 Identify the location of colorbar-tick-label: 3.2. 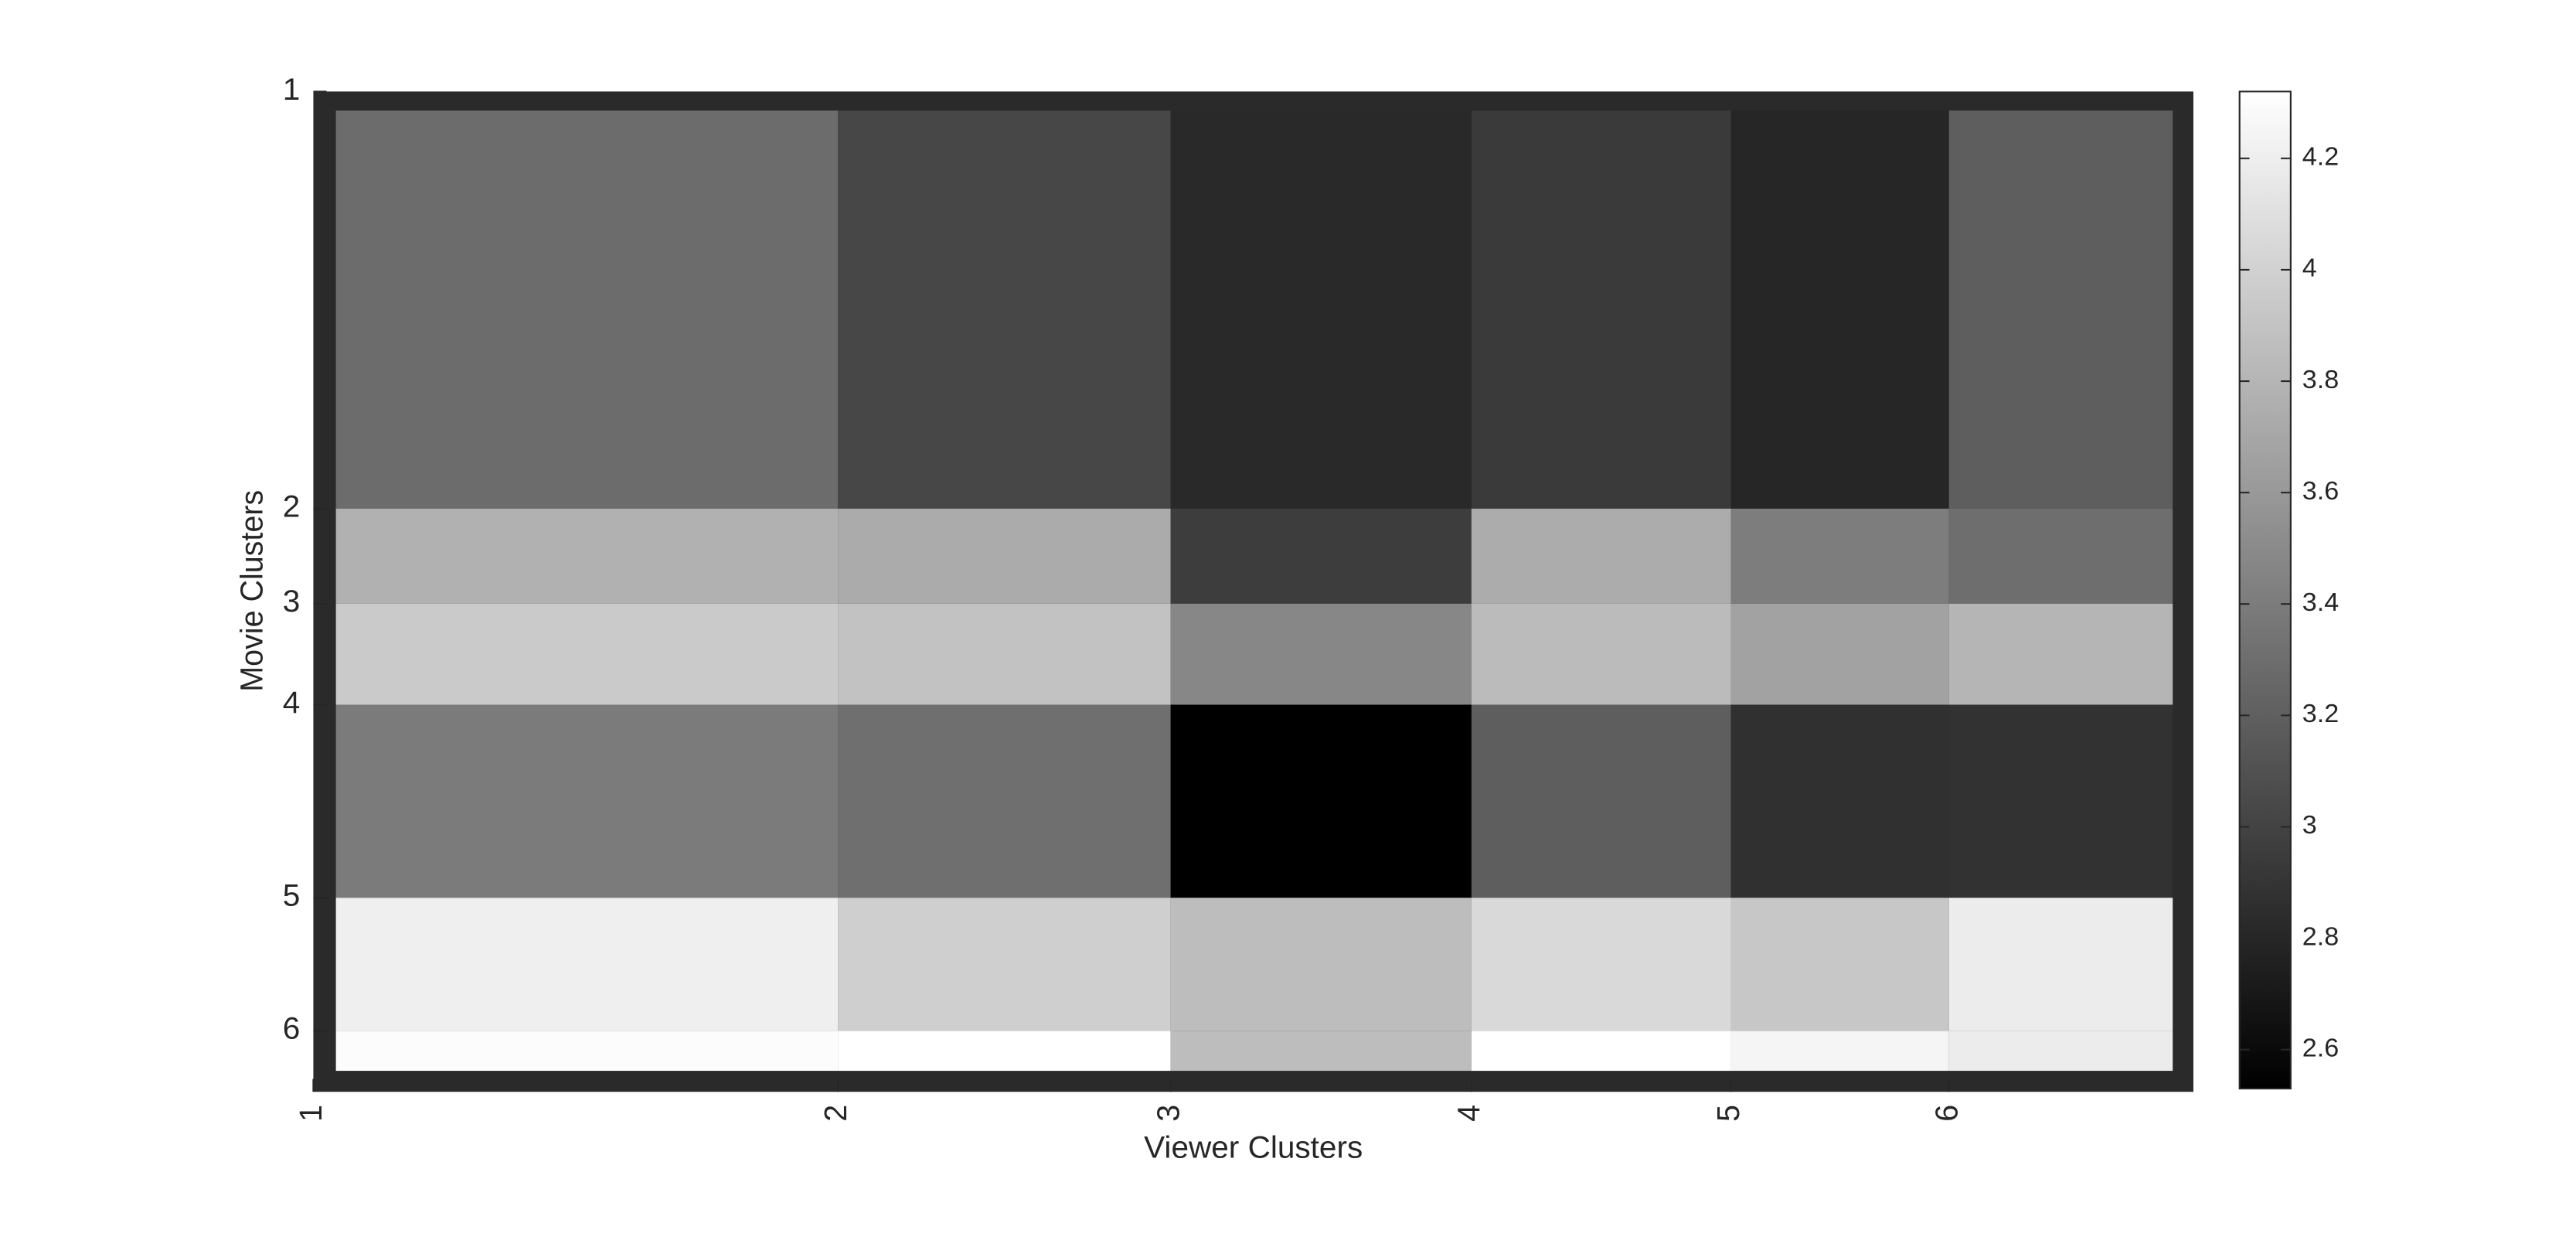
(2320, 714).